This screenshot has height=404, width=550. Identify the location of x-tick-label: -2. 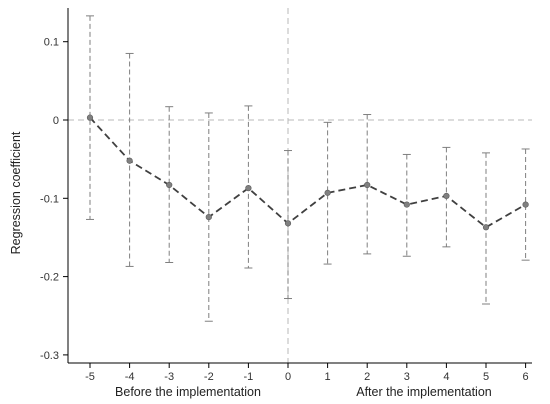
(209, 377).